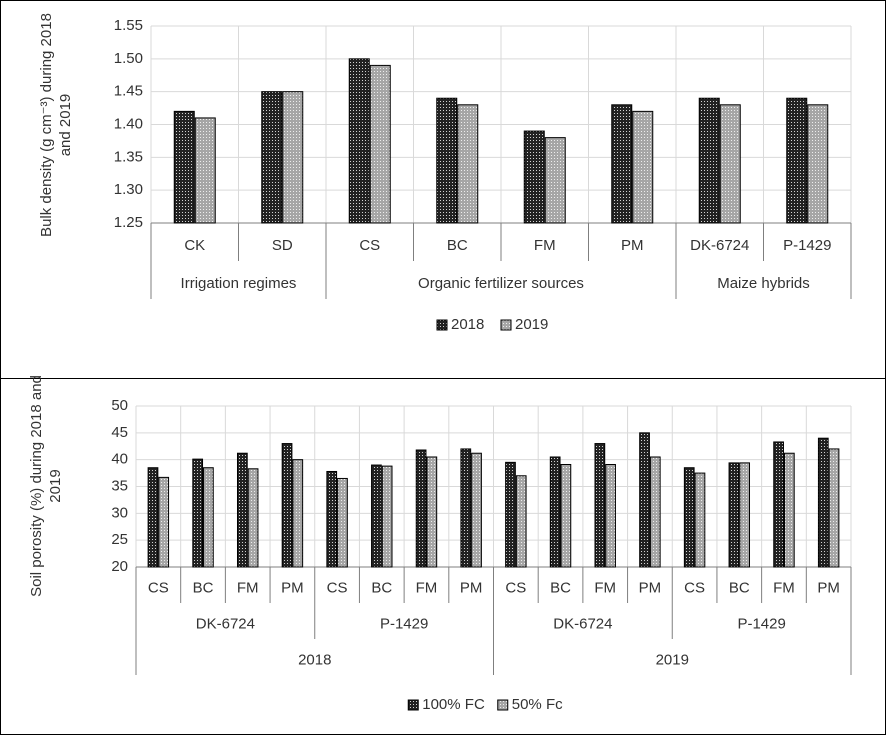 Image resolution: width=886 pixels, height=735 pixels. I want to click on x-tick-label: SD, so click(282, 245).